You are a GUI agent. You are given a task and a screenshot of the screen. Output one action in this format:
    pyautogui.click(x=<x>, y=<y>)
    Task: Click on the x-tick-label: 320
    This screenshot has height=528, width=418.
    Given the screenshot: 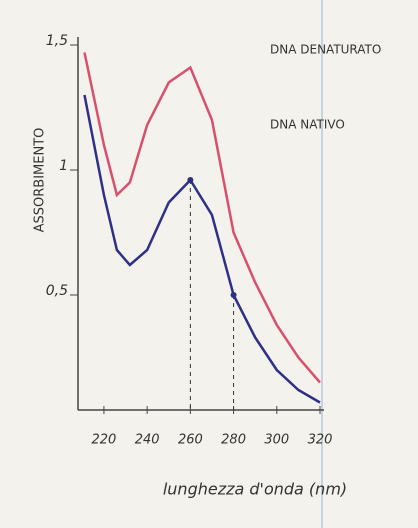 What is the action you would take?
    pyautogui.click(x=320, y=440)
    